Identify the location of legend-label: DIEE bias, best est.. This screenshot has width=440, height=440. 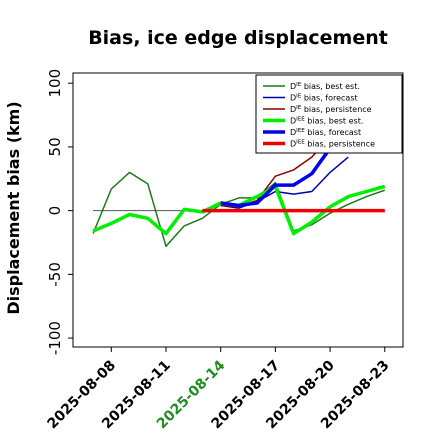
(326, 121).